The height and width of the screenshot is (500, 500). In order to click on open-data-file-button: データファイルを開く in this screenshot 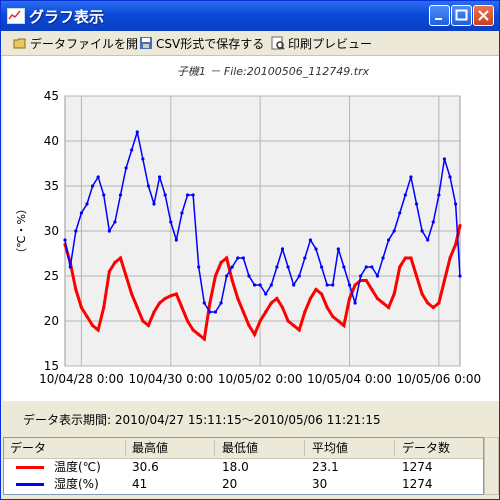, I will do `click(81, 43)`.